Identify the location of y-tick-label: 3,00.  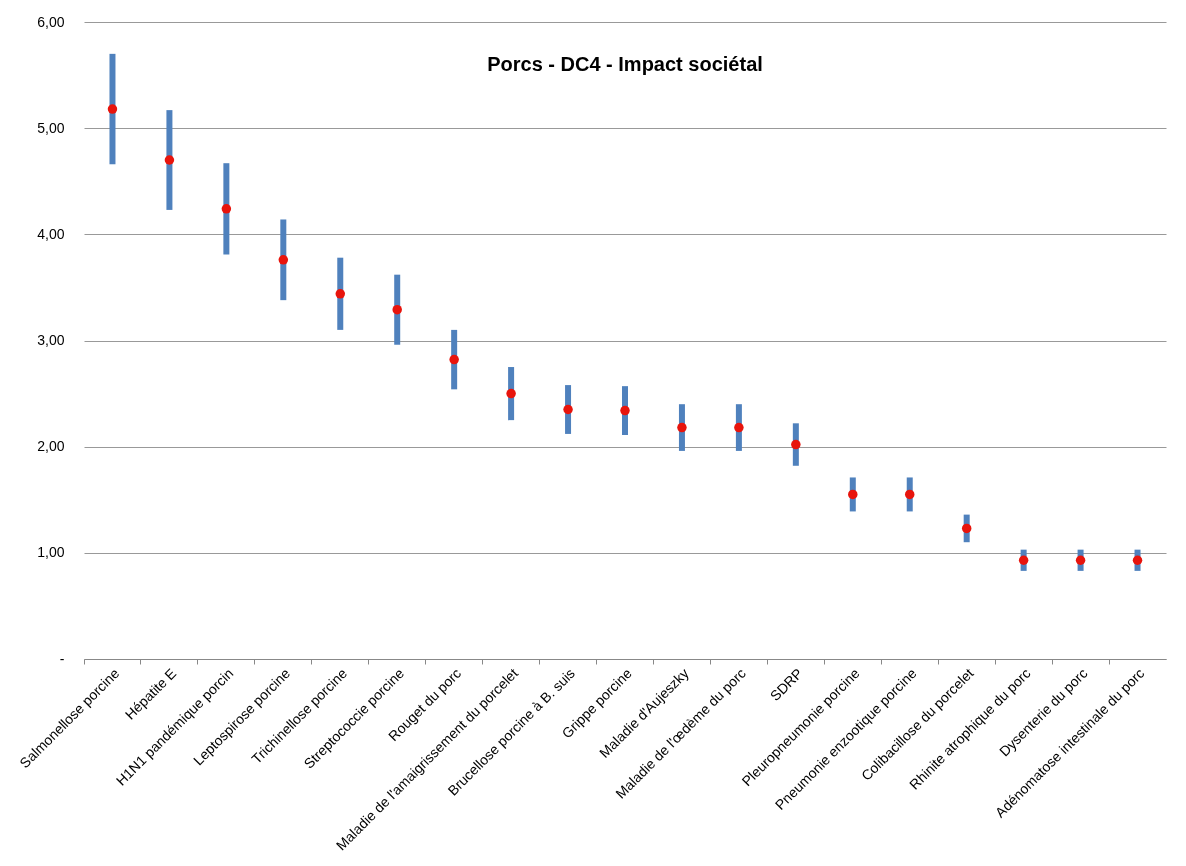
(51, 340).